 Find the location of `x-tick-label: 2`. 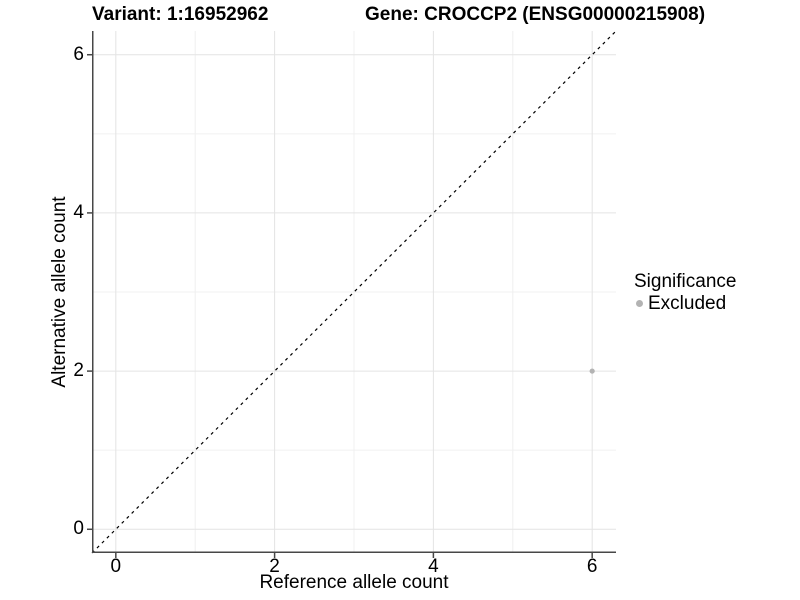

x-tick-label: 2 is located at coordinates (274, 566).